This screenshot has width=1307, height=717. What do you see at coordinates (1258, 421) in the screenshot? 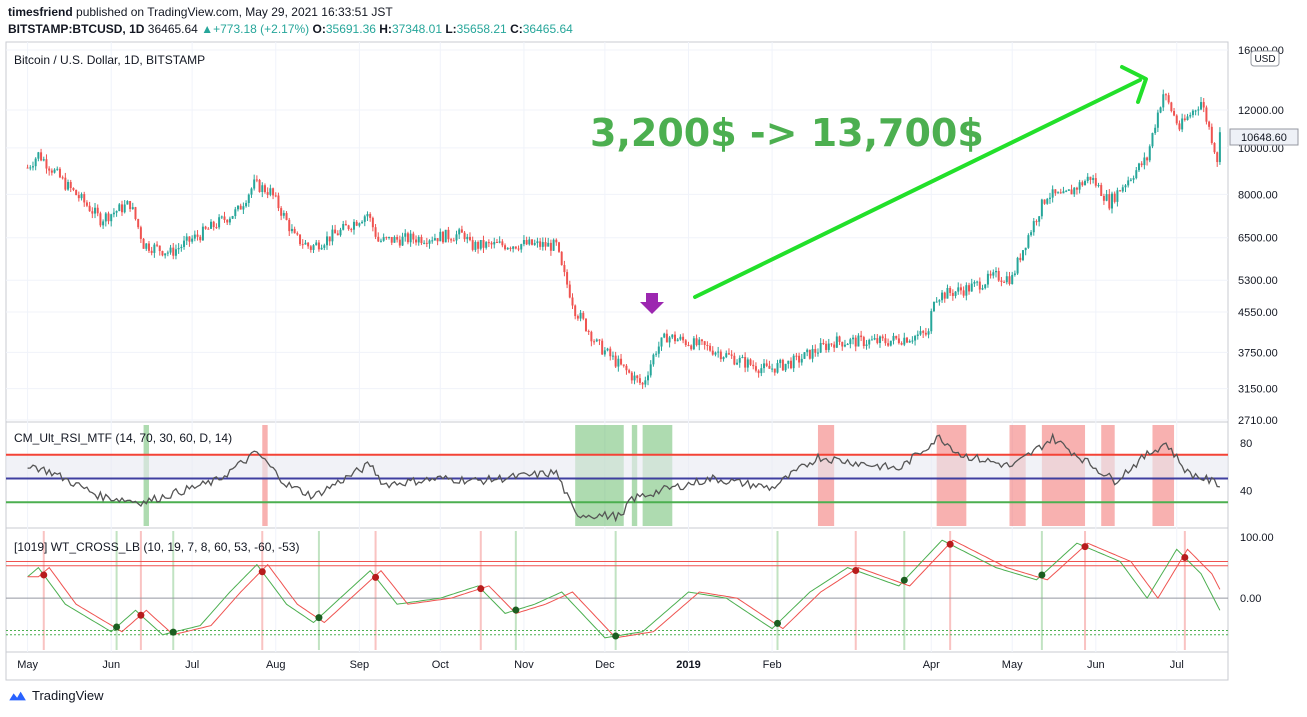
I see `price-tick-label: 2710.00` at bounding box center [1258, 421].